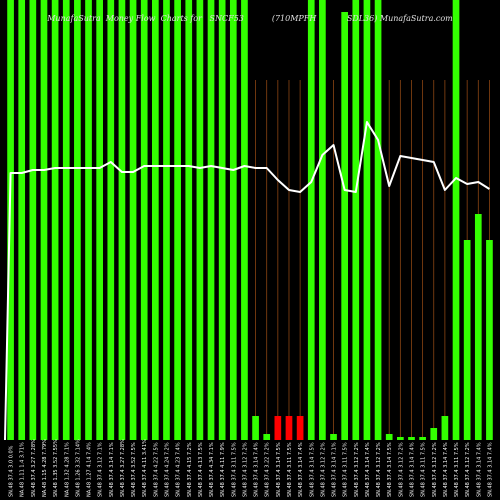 This screenshot has height=500, width=500. Describe the element at coordinates (212, 469) in the screenshot. I see `x-tick-label: SN.48 37.4 4.34 7.1%` at that location.